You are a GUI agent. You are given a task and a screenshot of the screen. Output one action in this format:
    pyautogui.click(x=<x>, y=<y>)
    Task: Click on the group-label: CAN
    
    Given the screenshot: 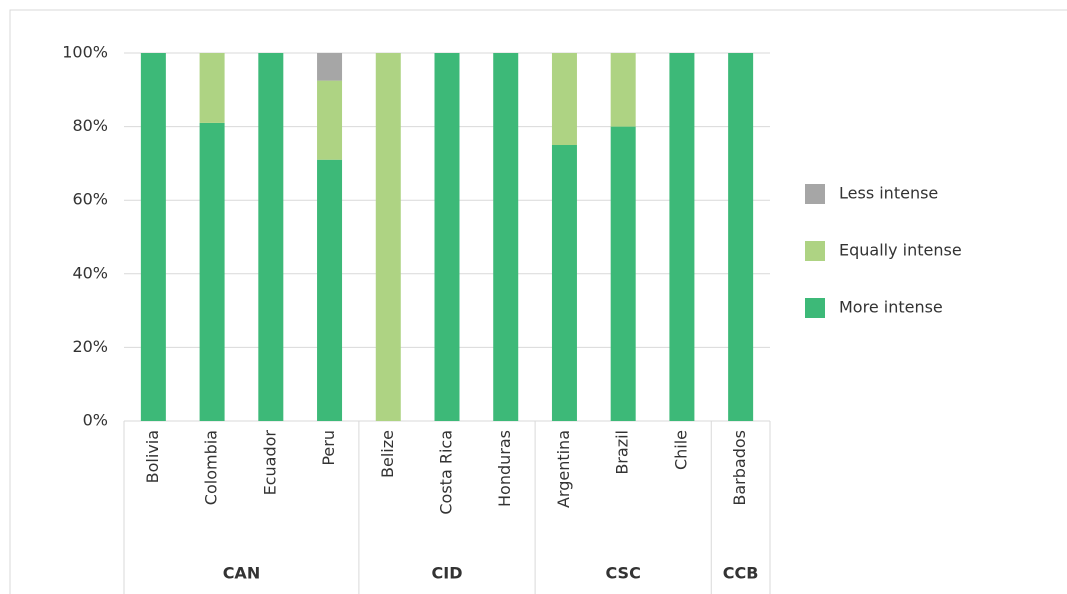 What is the action you would take?
    pyautogui.click(x=242, y=573)
    